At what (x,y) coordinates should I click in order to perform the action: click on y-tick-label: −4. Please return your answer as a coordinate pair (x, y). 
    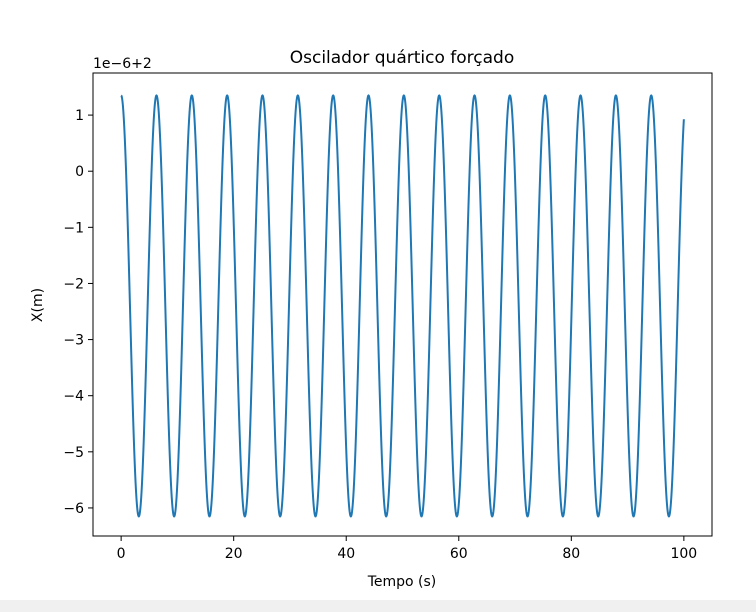
    Looking at the image, I should click on (73, 397).